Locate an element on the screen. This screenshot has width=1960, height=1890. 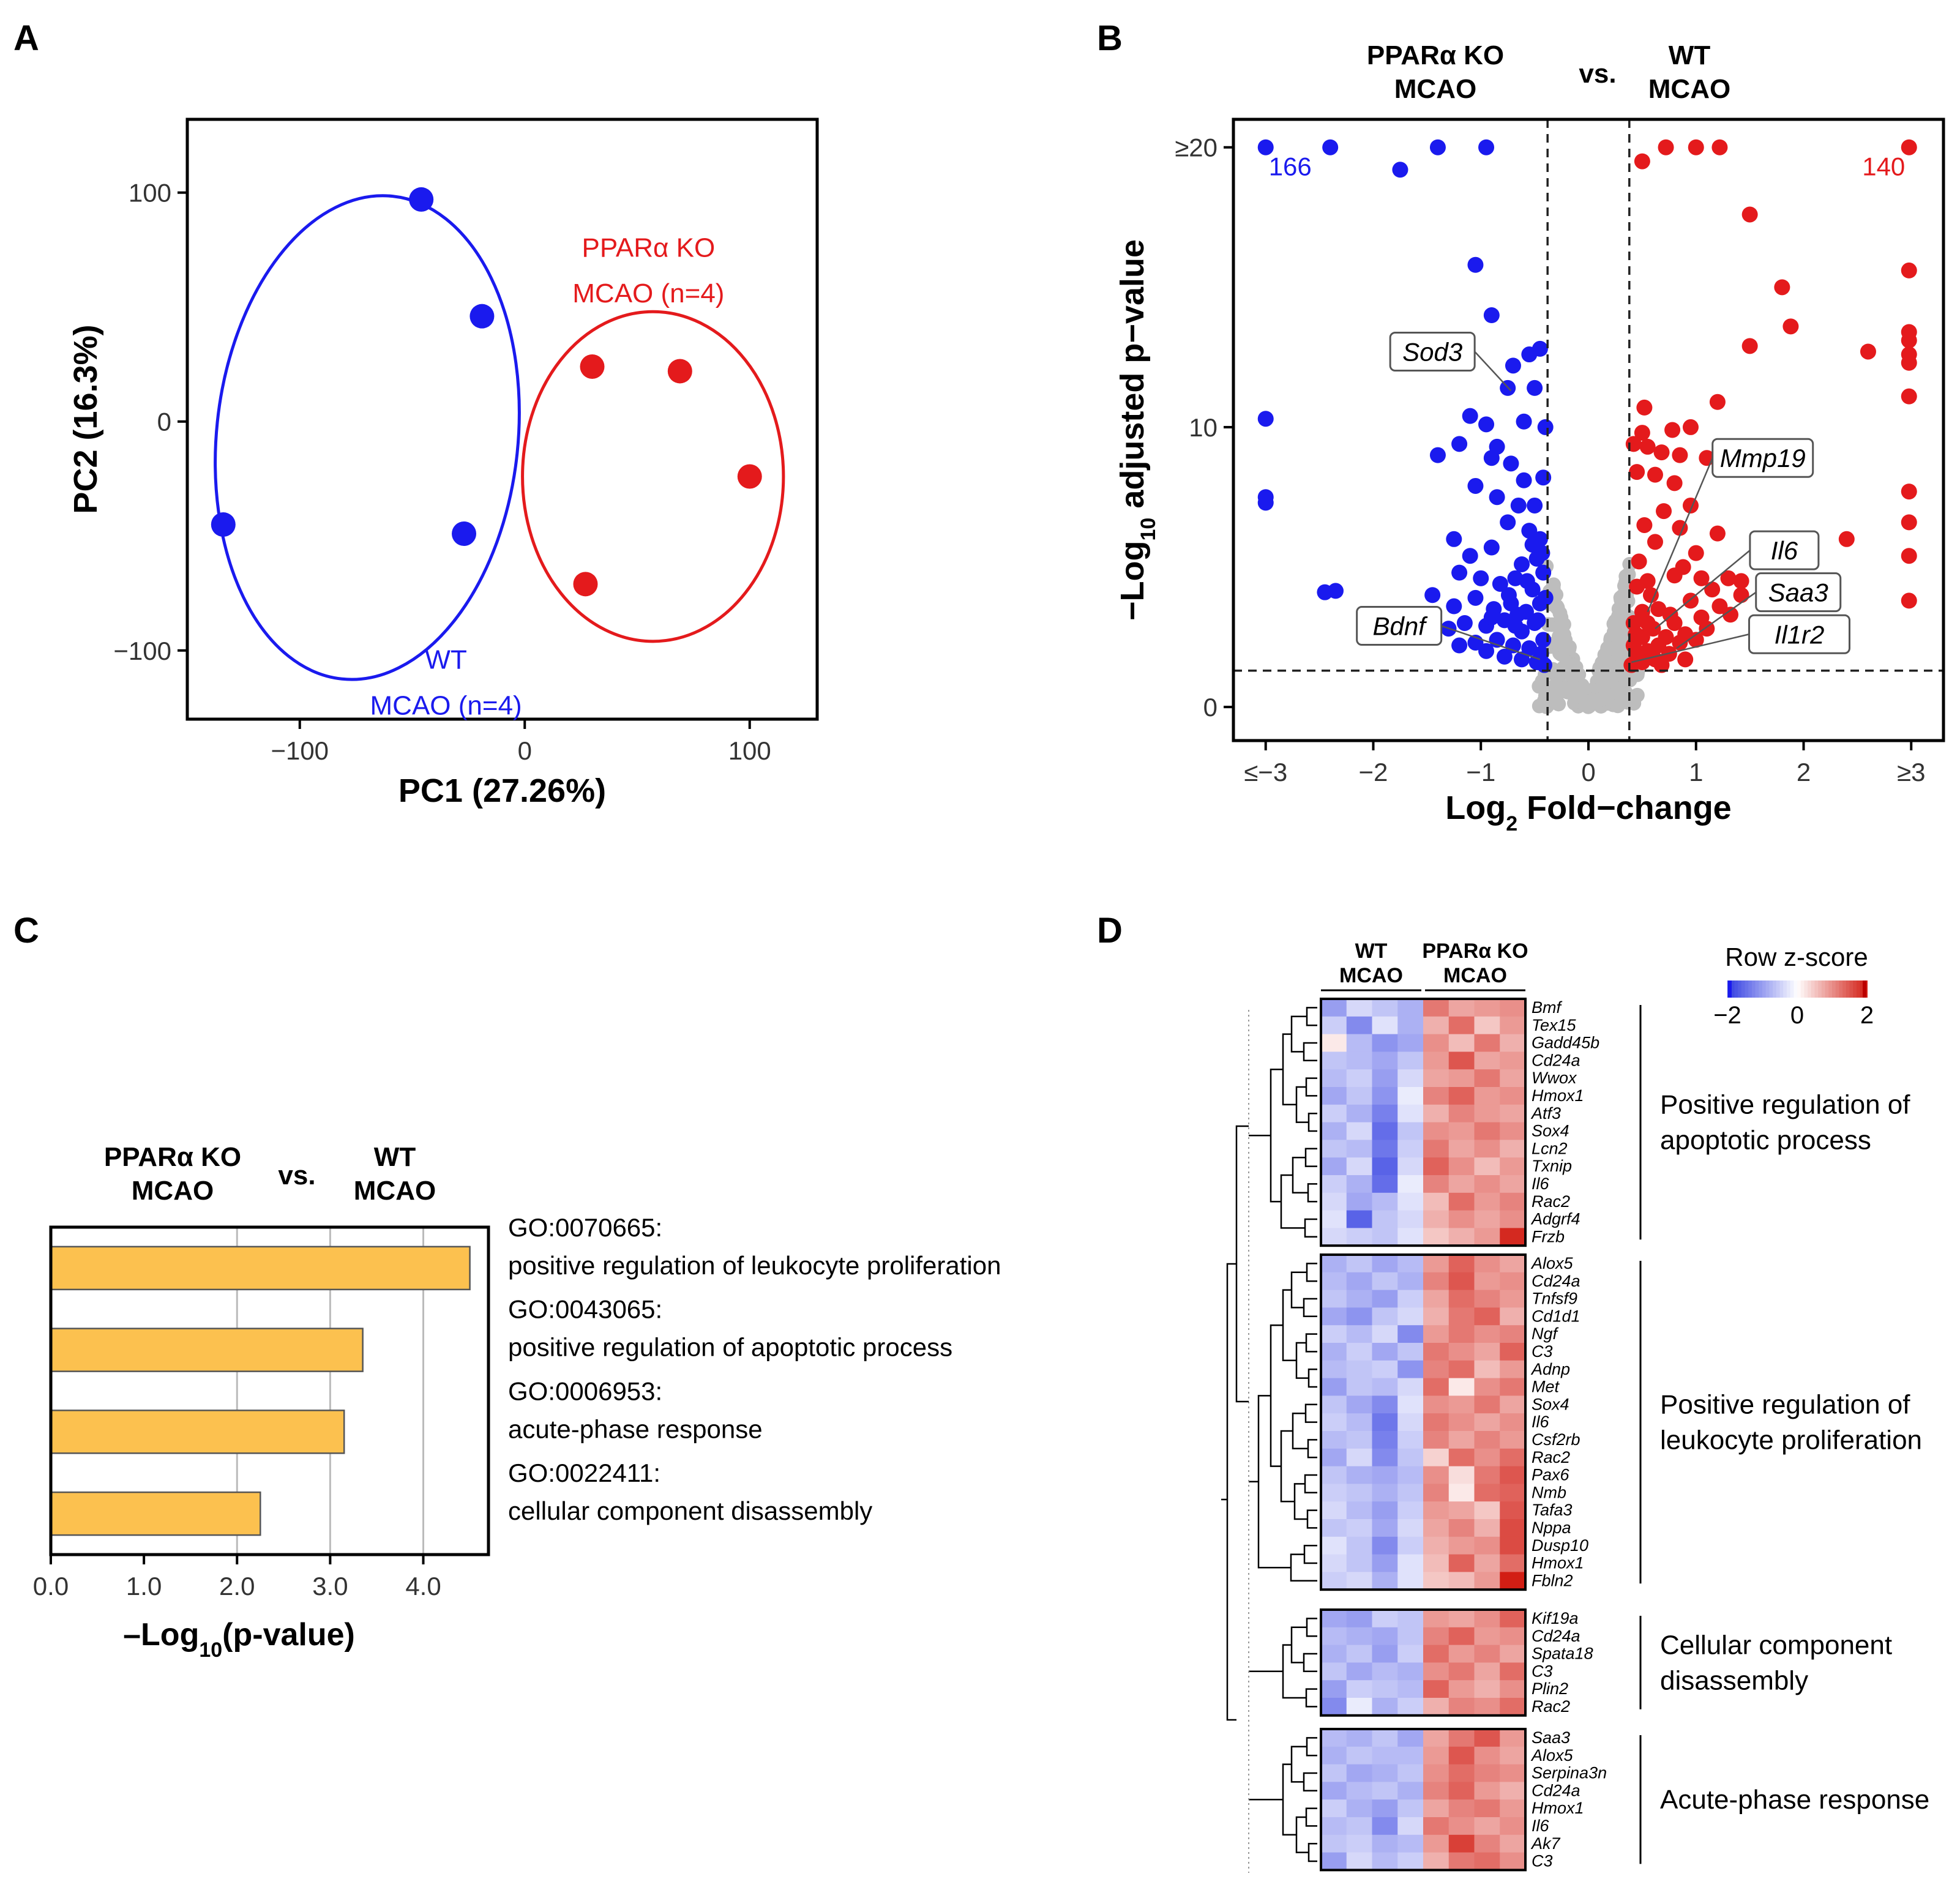
go-xtick-label: 2.0 is located at coordinates (237, 1586).